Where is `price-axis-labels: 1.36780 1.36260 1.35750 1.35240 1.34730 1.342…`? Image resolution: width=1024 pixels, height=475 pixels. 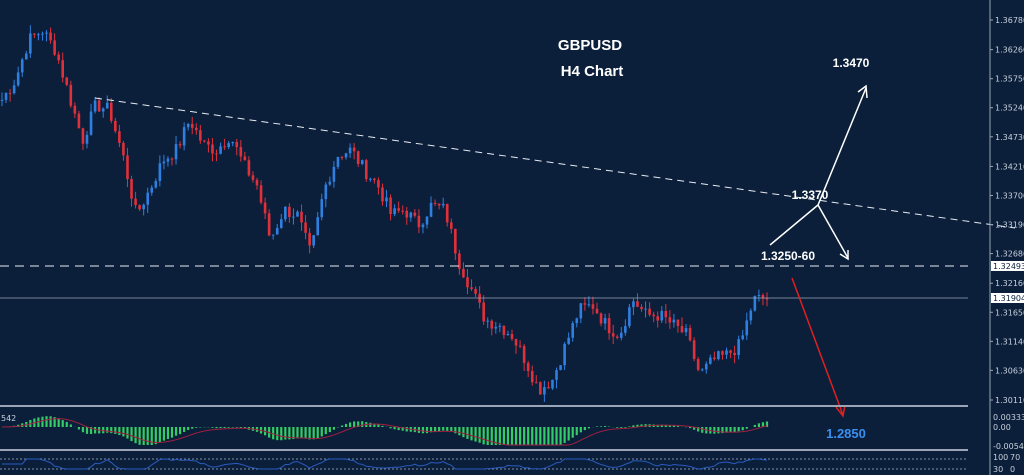 price-axis-labels: 1.36780 1.36260 1.35750 1.35240 1.34730 1.342… is located at coordinates (1007, 210).